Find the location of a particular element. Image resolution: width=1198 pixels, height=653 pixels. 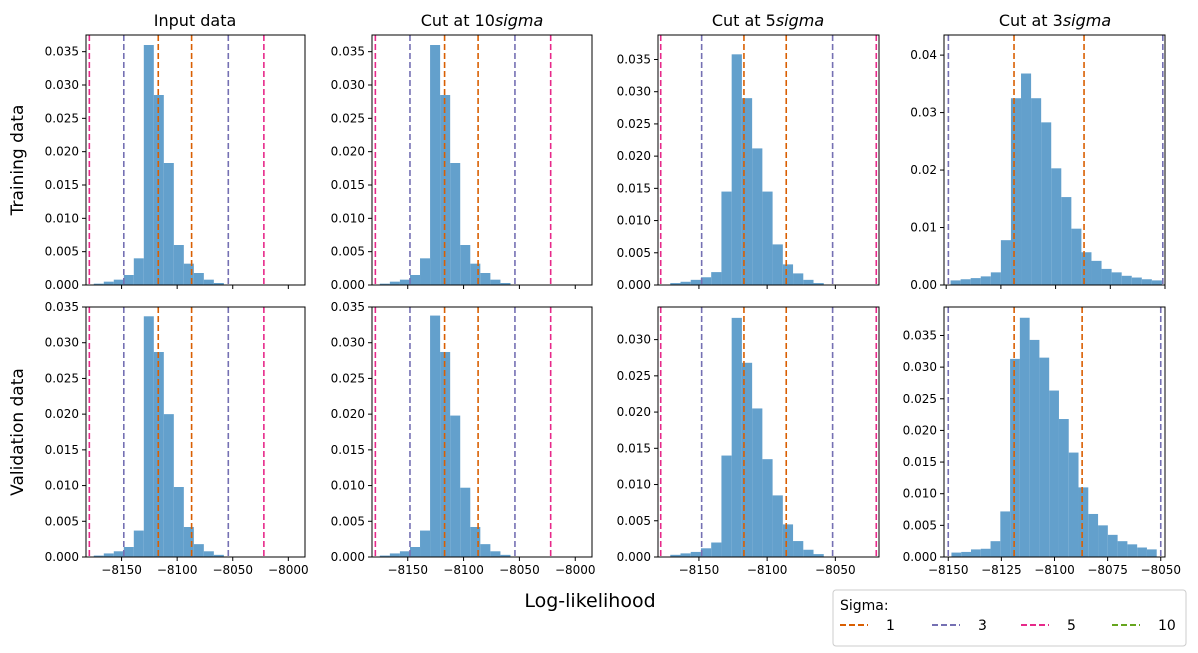

panel-training-1: 0.000 0.005 0.010 0.015 0.020 0.025 0.030 0.035 is located at coordinates (175, 163).